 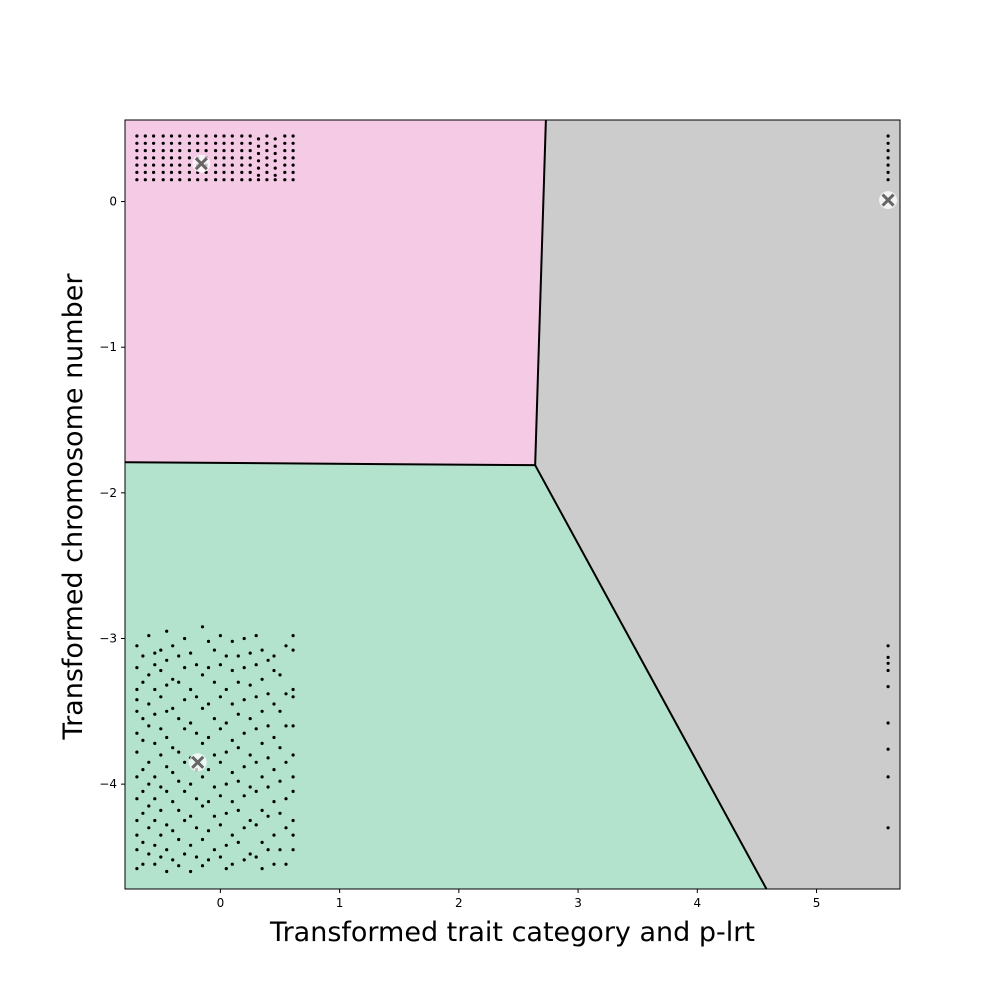 What do you see at coordinates (578, 903) in the screenshot?
I see `x-tick-label: 3` at bounding box center [578, 903].